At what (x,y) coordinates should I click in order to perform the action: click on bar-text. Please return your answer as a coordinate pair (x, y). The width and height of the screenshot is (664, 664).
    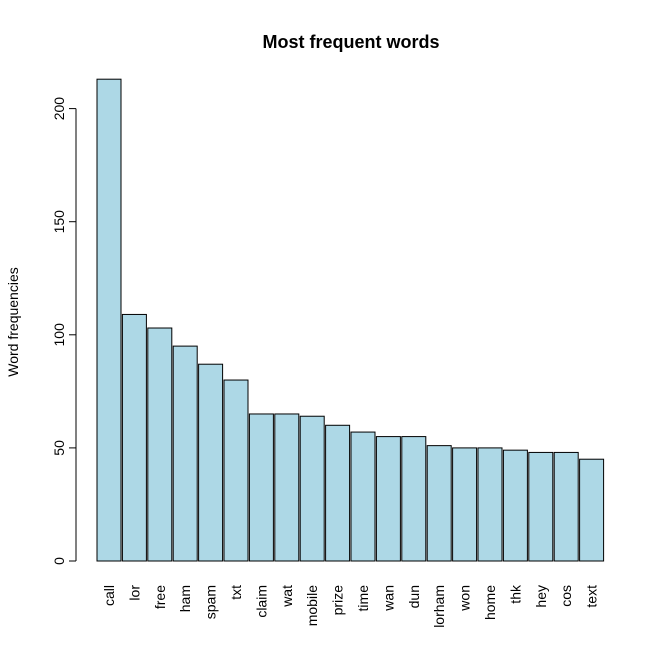
    Looking at the image, I should click on (592, 510).